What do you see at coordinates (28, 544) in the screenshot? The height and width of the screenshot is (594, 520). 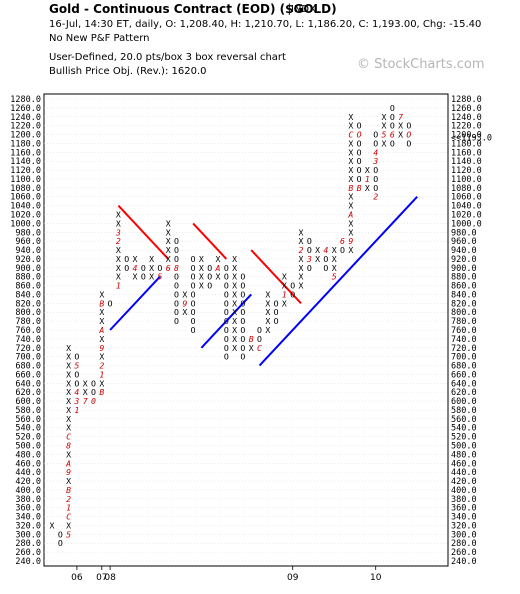 I see `y-tick-label: 280.0` at bounding box center [28, 544].